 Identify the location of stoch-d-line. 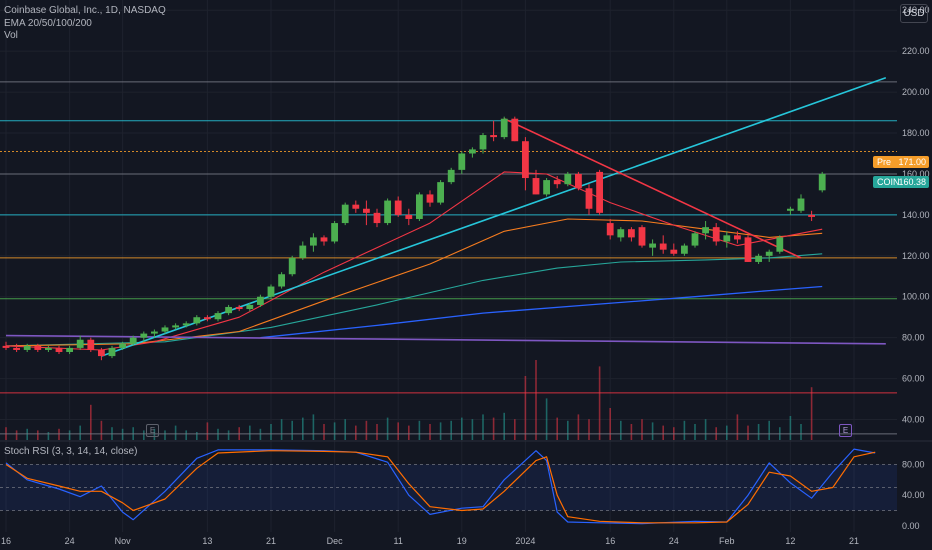
(440, 487).